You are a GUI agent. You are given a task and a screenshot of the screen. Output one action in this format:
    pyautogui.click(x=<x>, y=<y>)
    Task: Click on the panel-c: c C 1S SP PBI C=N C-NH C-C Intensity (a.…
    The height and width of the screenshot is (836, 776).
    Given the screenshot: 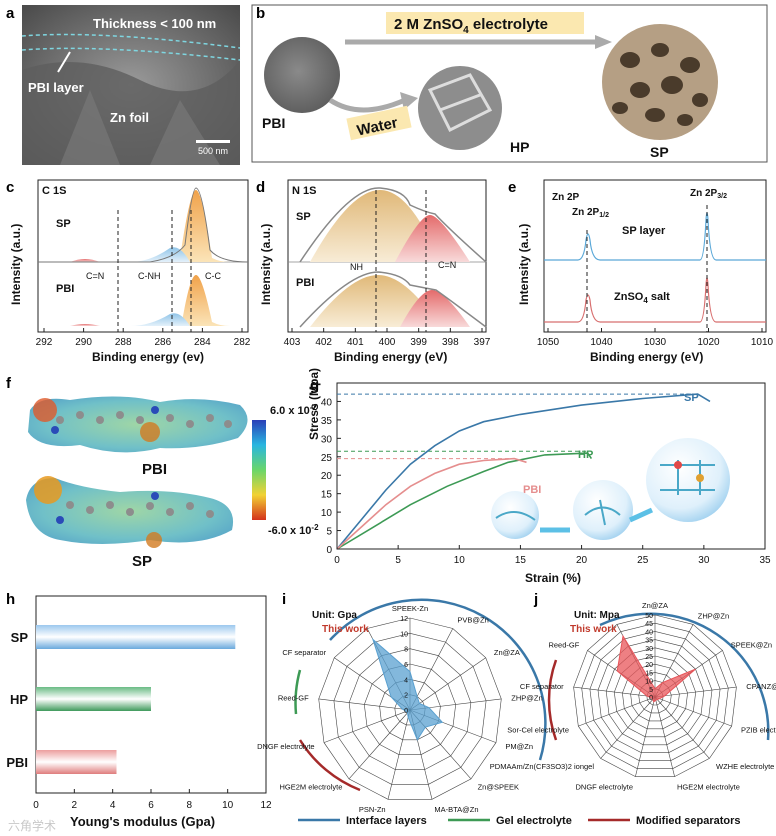 What is the action you would take?
    pyautogui.click(x=128, y=271)
    